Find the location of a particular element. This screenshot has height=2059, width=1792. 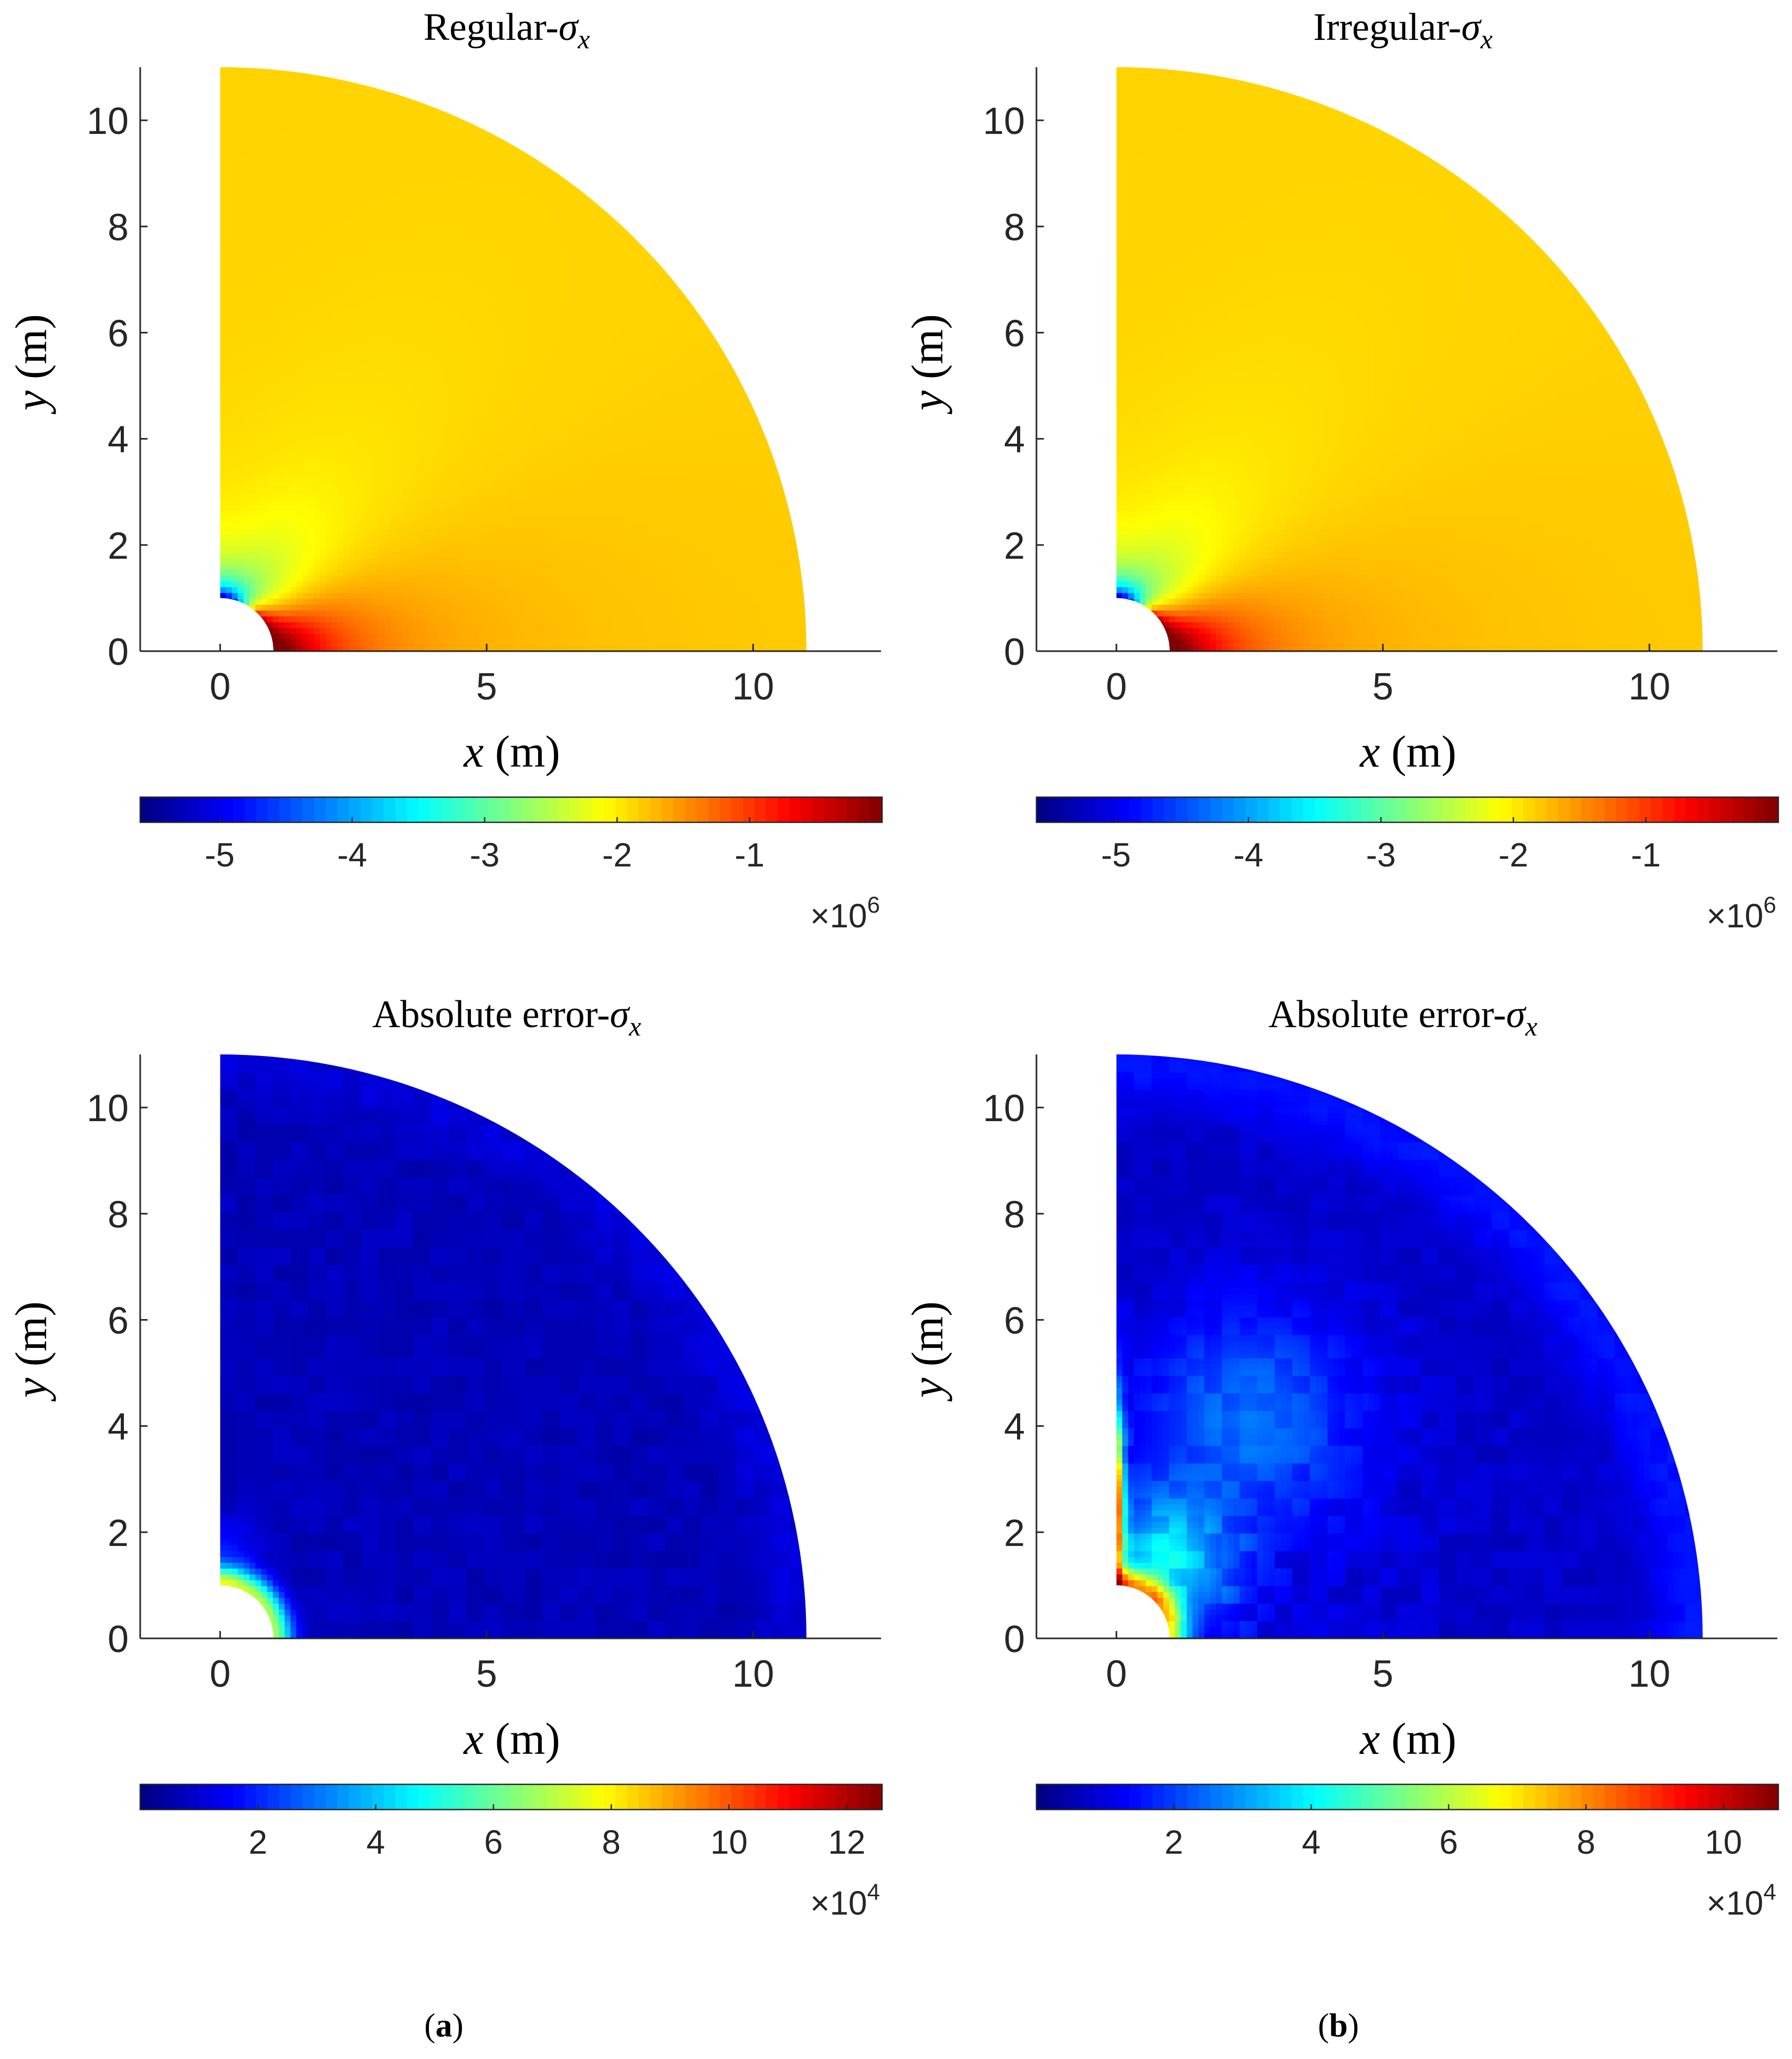

subfigure-label-a: (a) is located at coordinates (444, 2025).